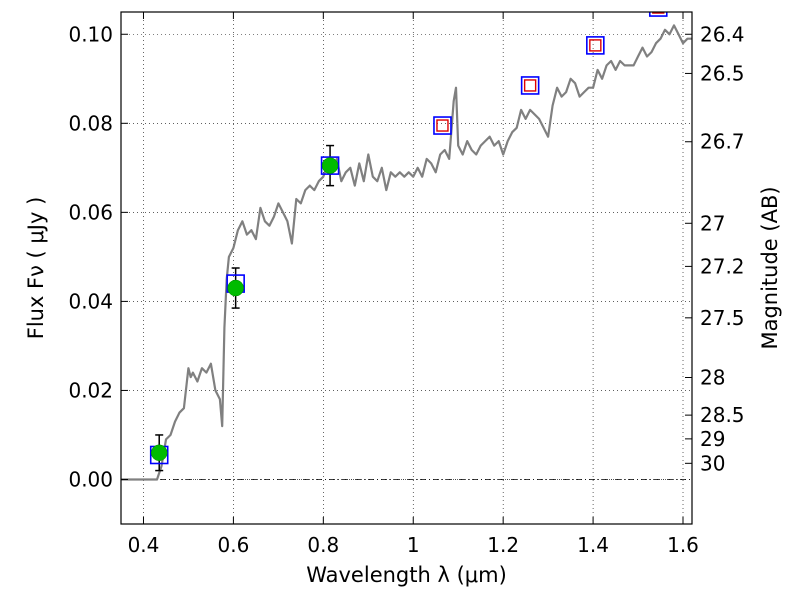  I want to click on x-tick-label: 1.6, so click(683, 545).